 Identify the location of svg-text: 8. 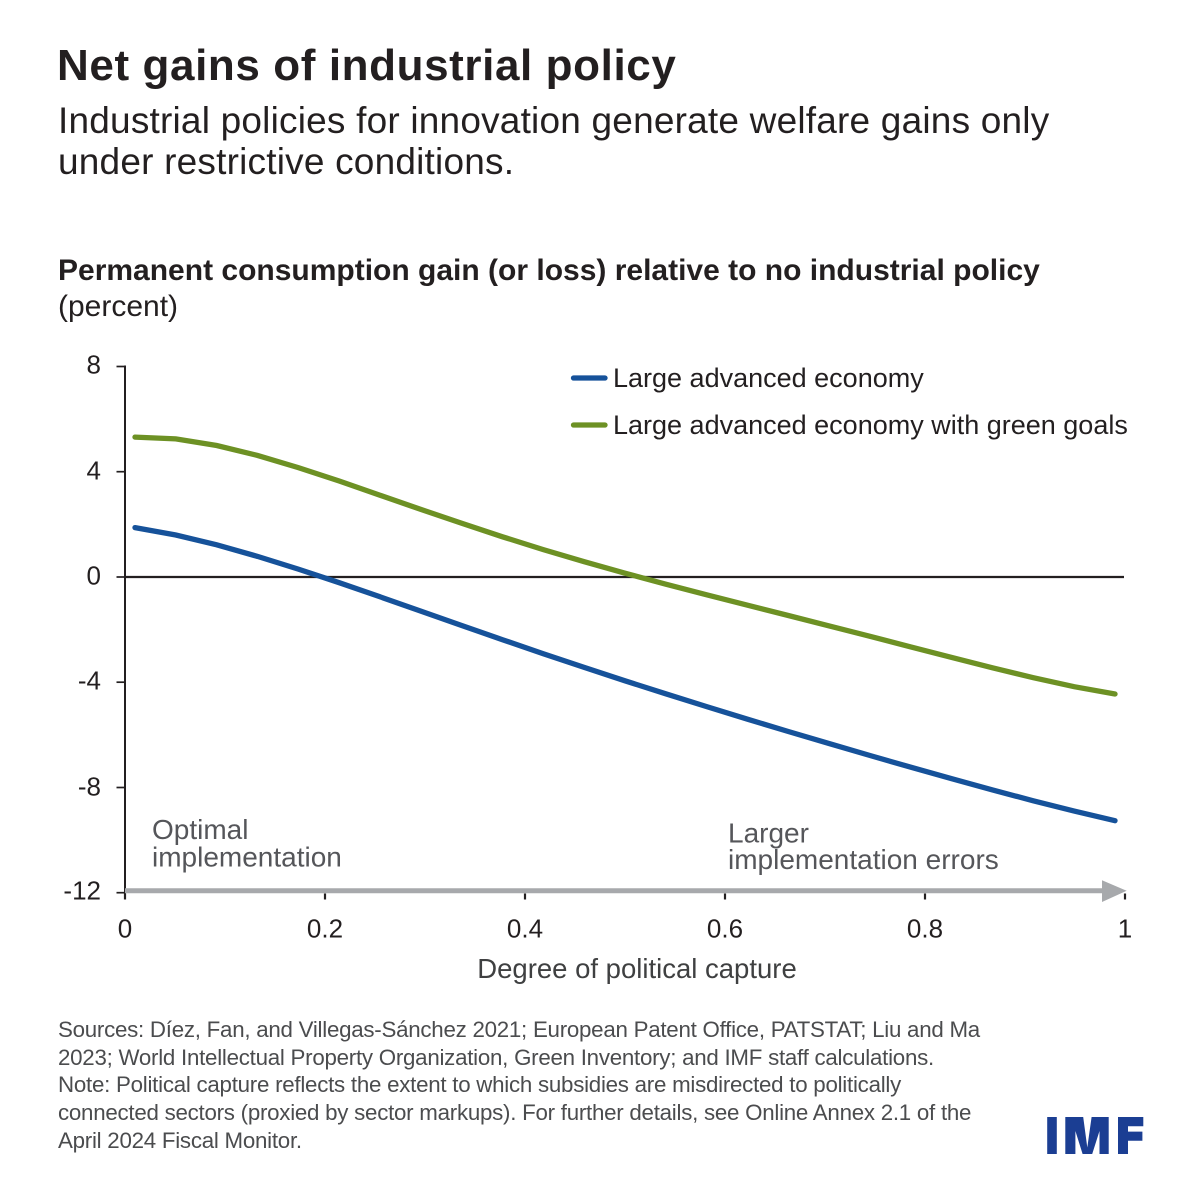
(94, 365).